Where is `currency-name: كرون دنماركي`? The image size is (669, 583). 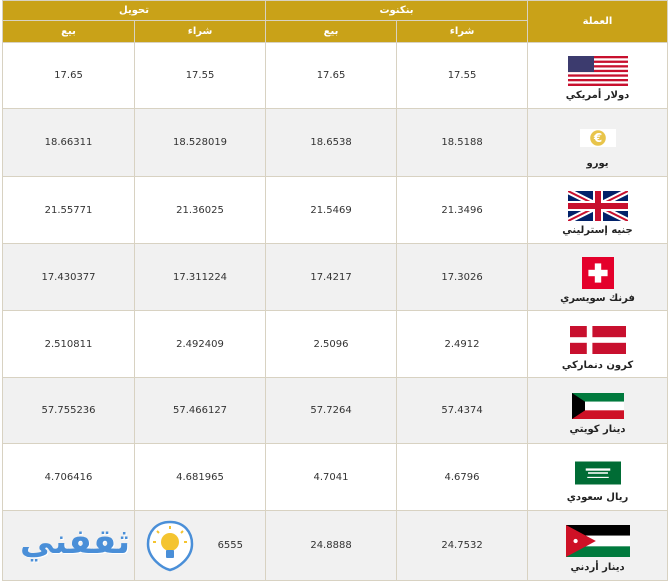 currency-name: كرون دنماركي is located at coordinates (597, 365).